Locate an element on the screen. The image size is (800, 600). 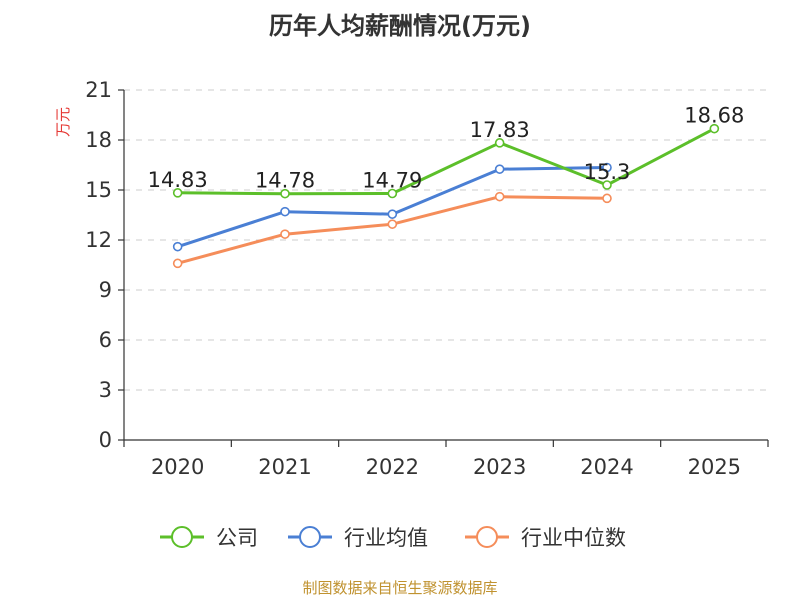
data-label: 18.68 is located at coordinates (714, 116).